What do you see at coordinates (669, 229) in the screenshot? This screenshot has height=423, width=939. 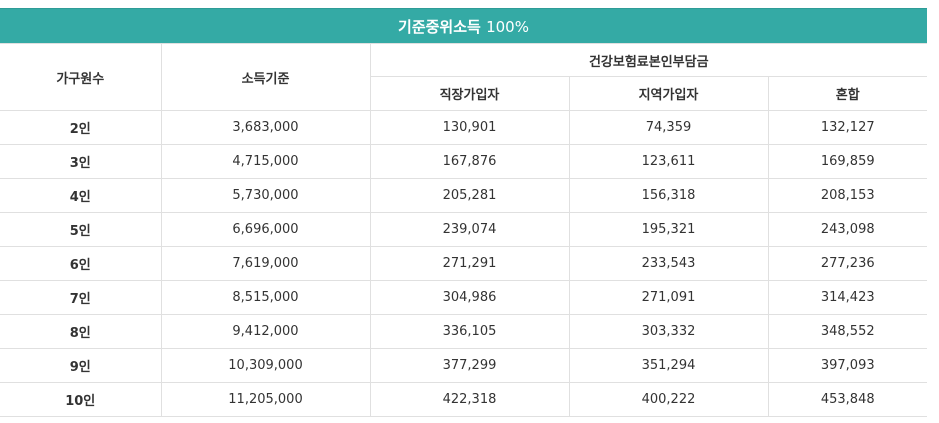 I see `cell-regional: 195,321` at bounding box center [669, 229].